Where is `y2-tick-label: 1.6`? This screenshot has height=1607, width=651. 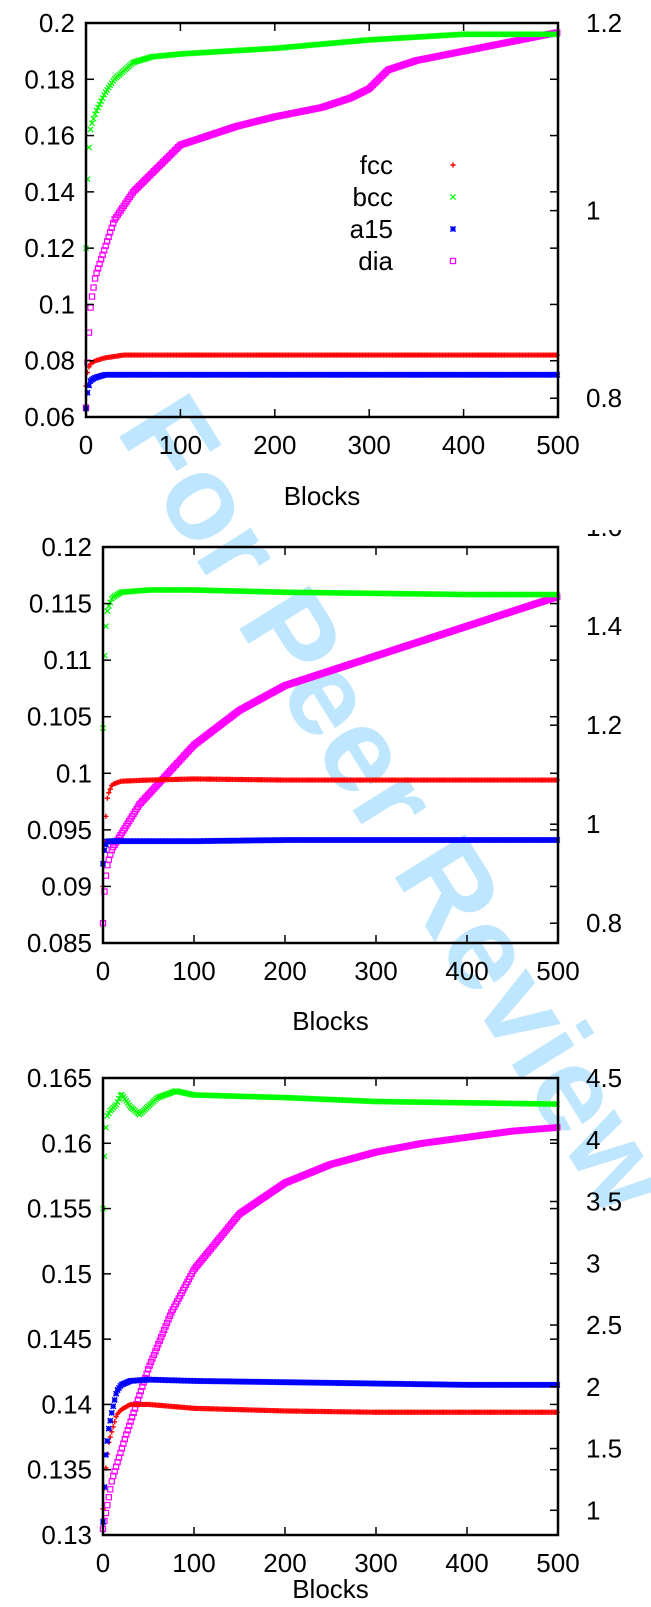 y2-tick-label: 1.6 is located at coordinates (604, 536).